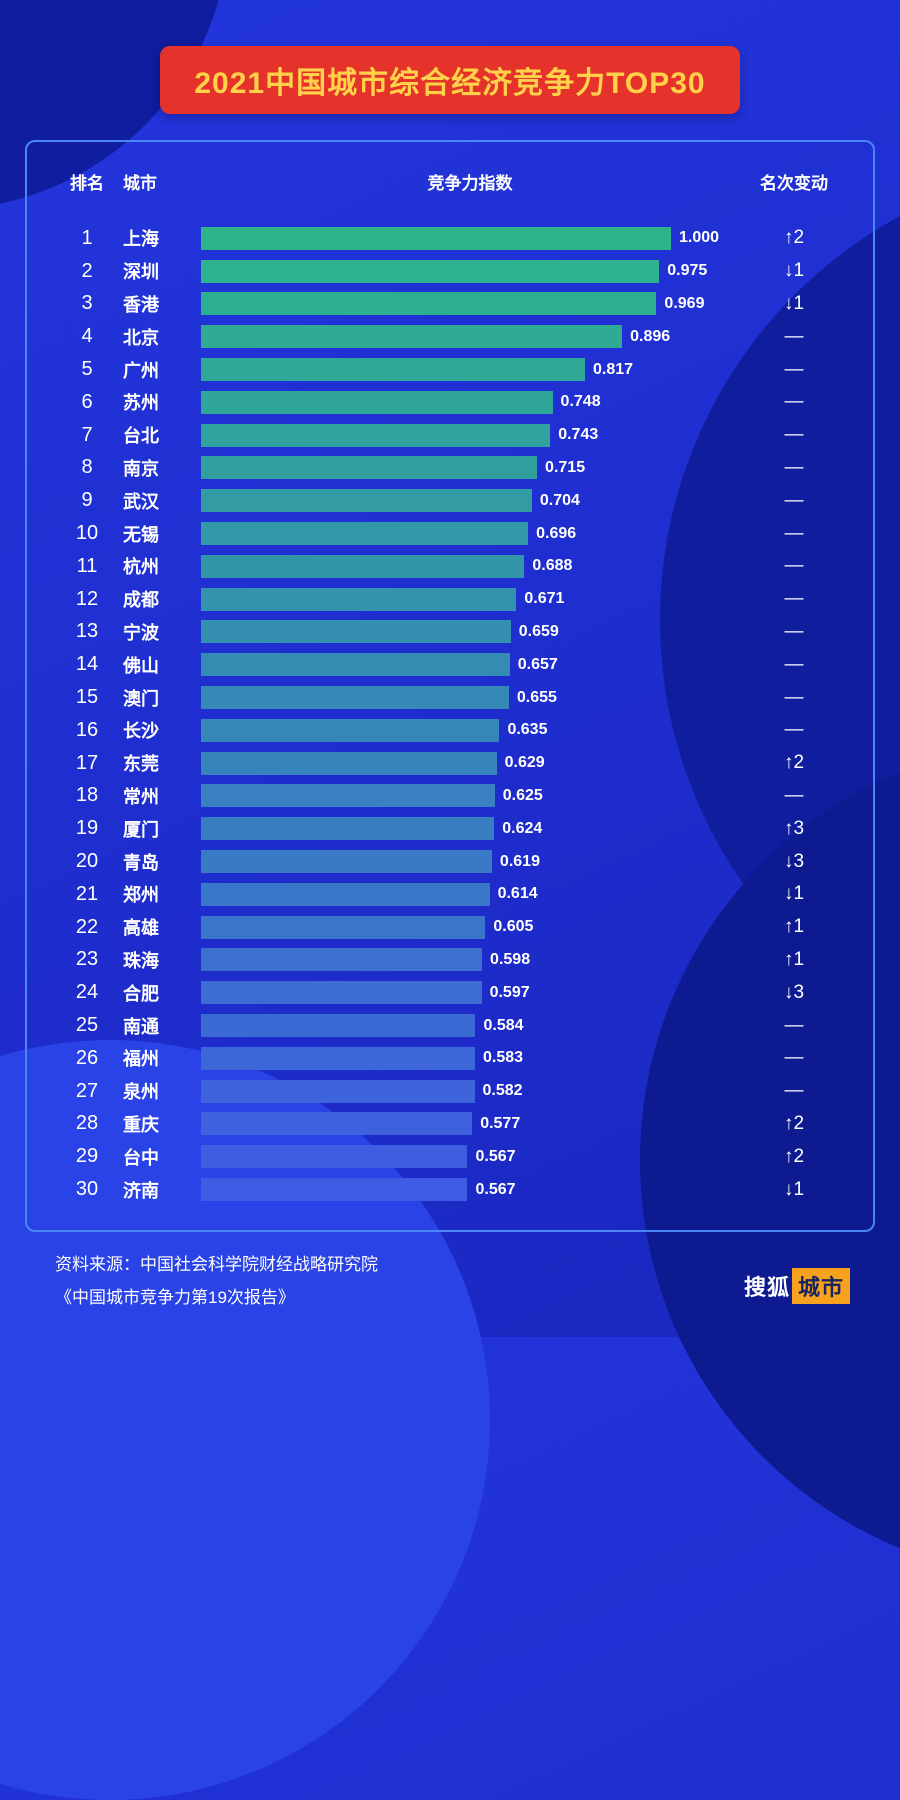  I want to click on table-row: 7 台北 0.743 —, so click(450, 435).